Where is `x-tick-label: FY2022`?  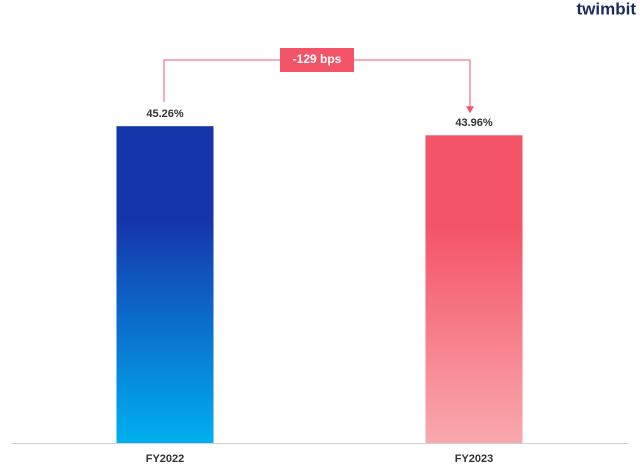 x-tick-label: FY2022 is located at coordinates (165, 459).